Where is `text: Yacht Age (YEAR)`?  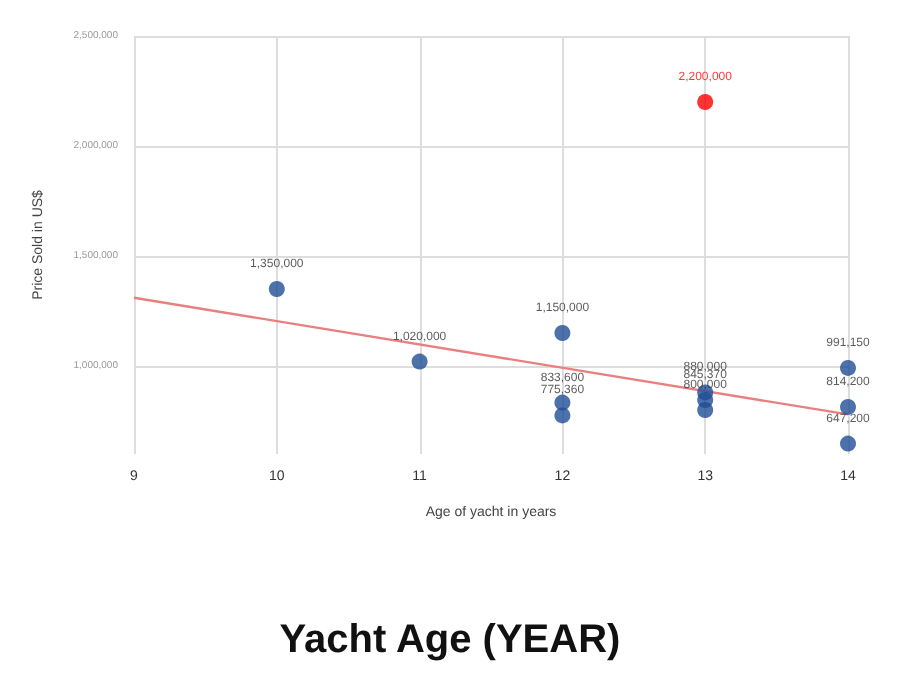 text: Yacht Age (YEAR) is located at coordinates (450, 640).